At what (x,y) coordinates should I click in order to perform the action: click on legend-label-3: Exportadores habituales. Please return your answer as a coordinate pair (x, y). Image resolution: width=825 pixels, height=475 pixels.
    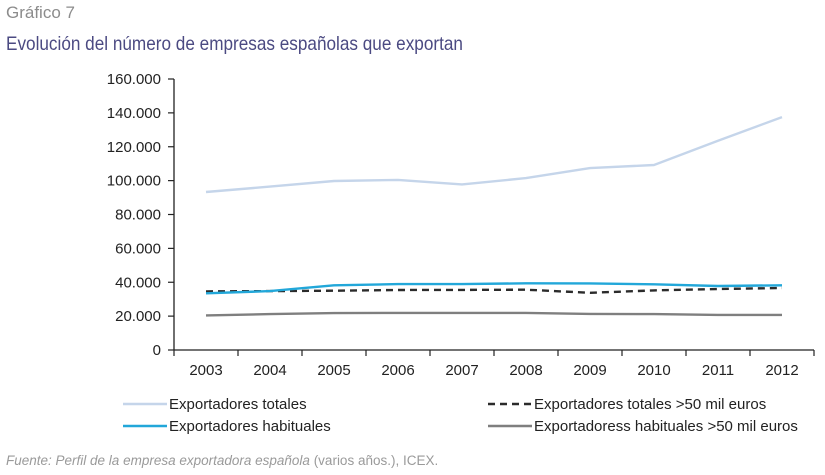
    Looking at the image, I should click on (250, 426).